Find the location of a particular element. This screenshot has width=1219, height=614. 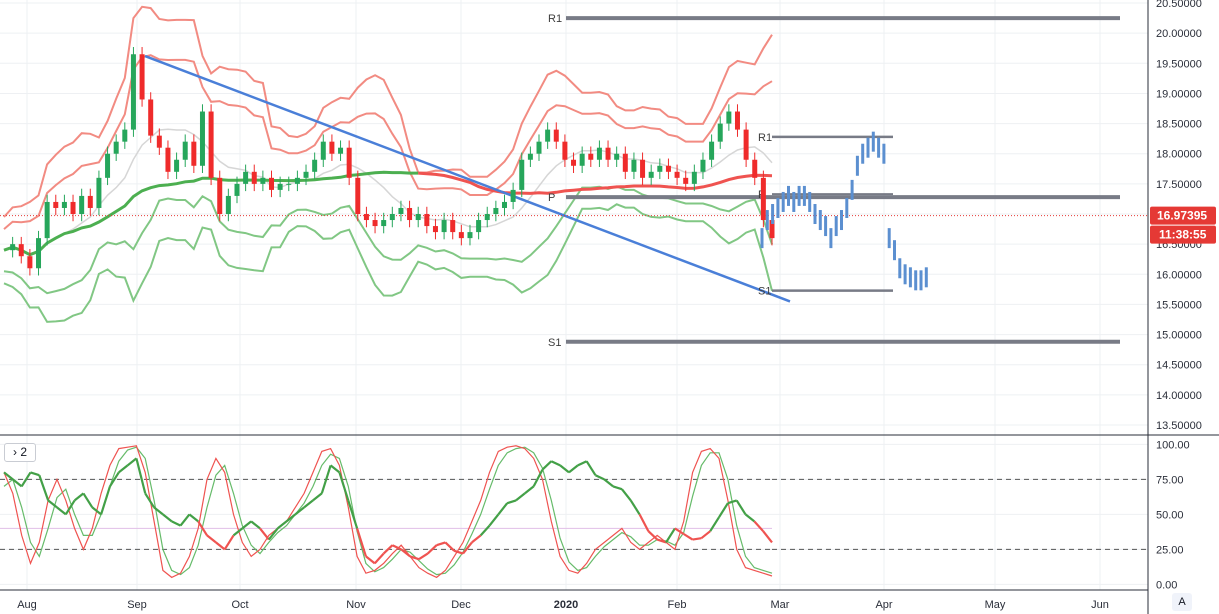

ma-long-red is located at coordinates (595, 183).